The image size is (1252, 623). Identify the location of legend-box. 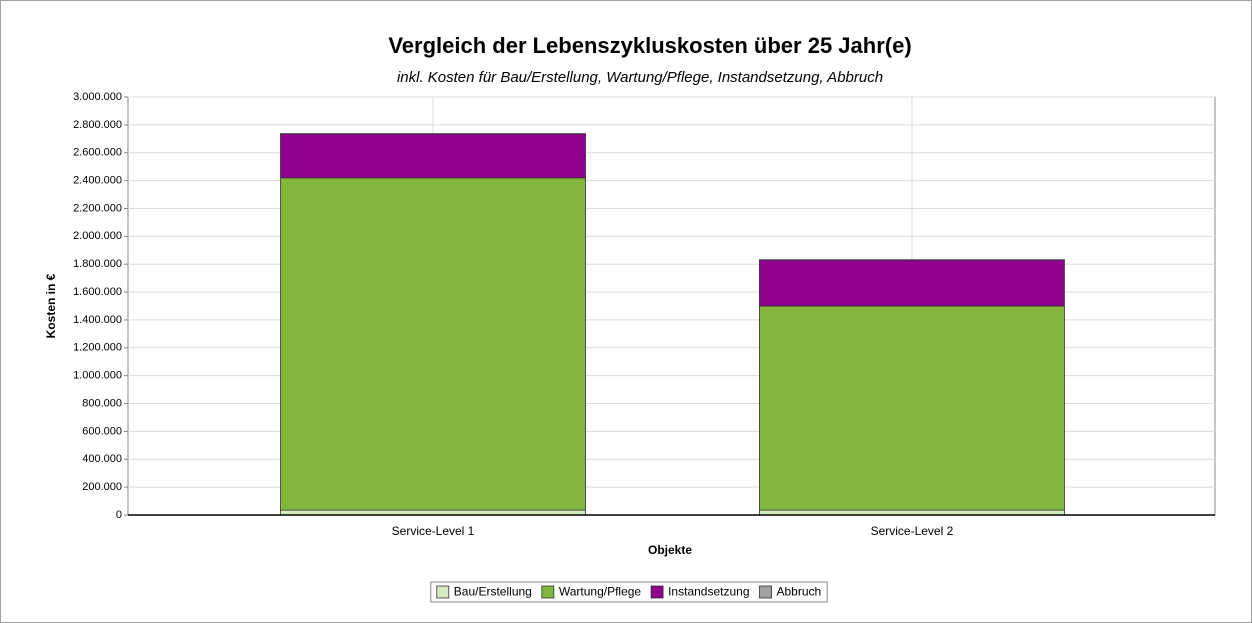
(629, 592).